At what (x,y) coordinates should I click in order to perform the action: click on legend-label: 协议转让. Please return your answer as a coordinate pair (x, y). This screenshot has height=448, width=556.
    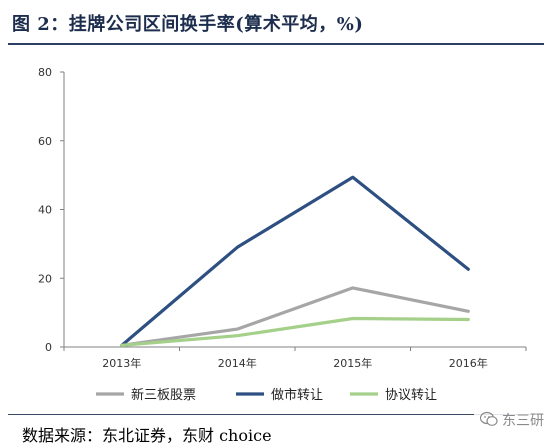
    Looking at the image, I should click on (411, 395).